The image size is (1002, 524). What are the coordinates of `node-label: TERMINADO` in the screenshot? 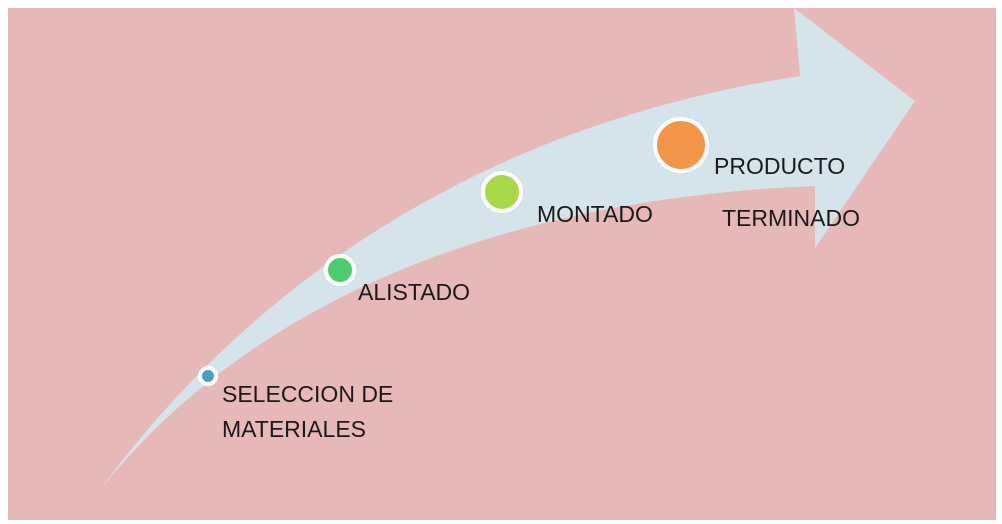 It's located at (791, 218).